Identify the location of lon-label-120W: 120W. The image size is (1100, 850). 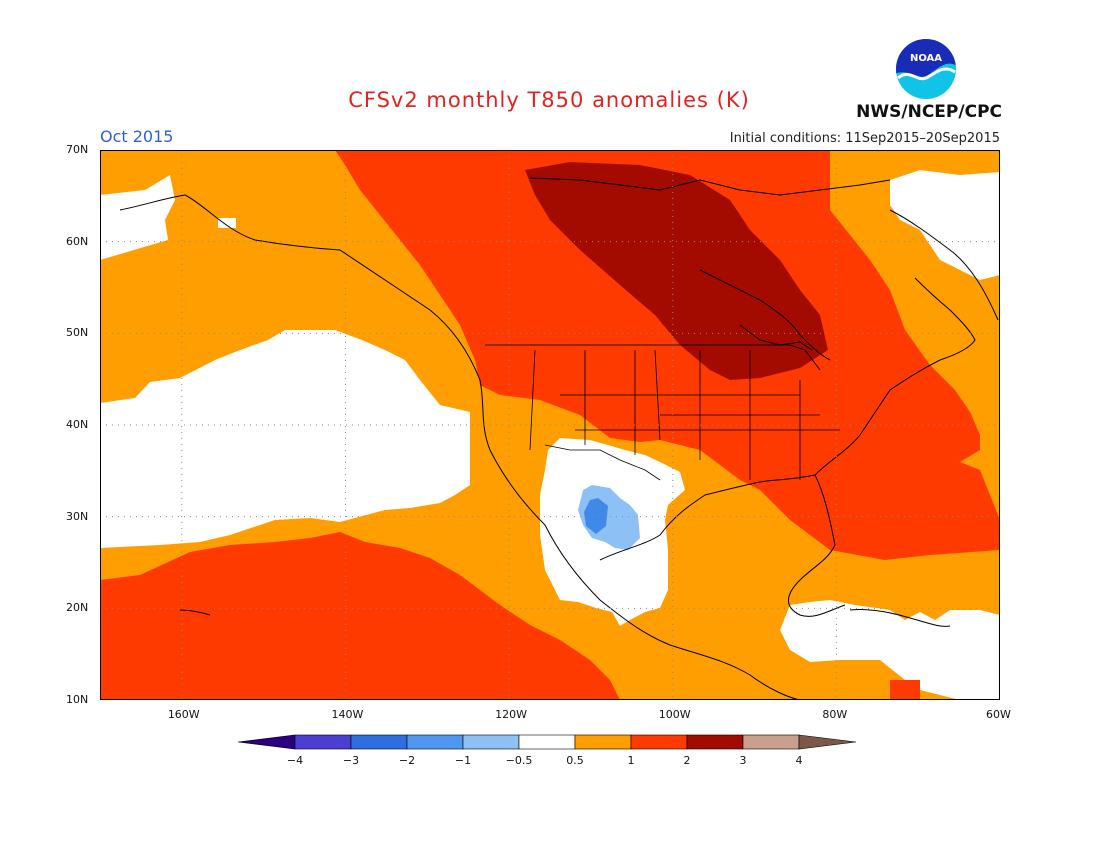
(511, 714).